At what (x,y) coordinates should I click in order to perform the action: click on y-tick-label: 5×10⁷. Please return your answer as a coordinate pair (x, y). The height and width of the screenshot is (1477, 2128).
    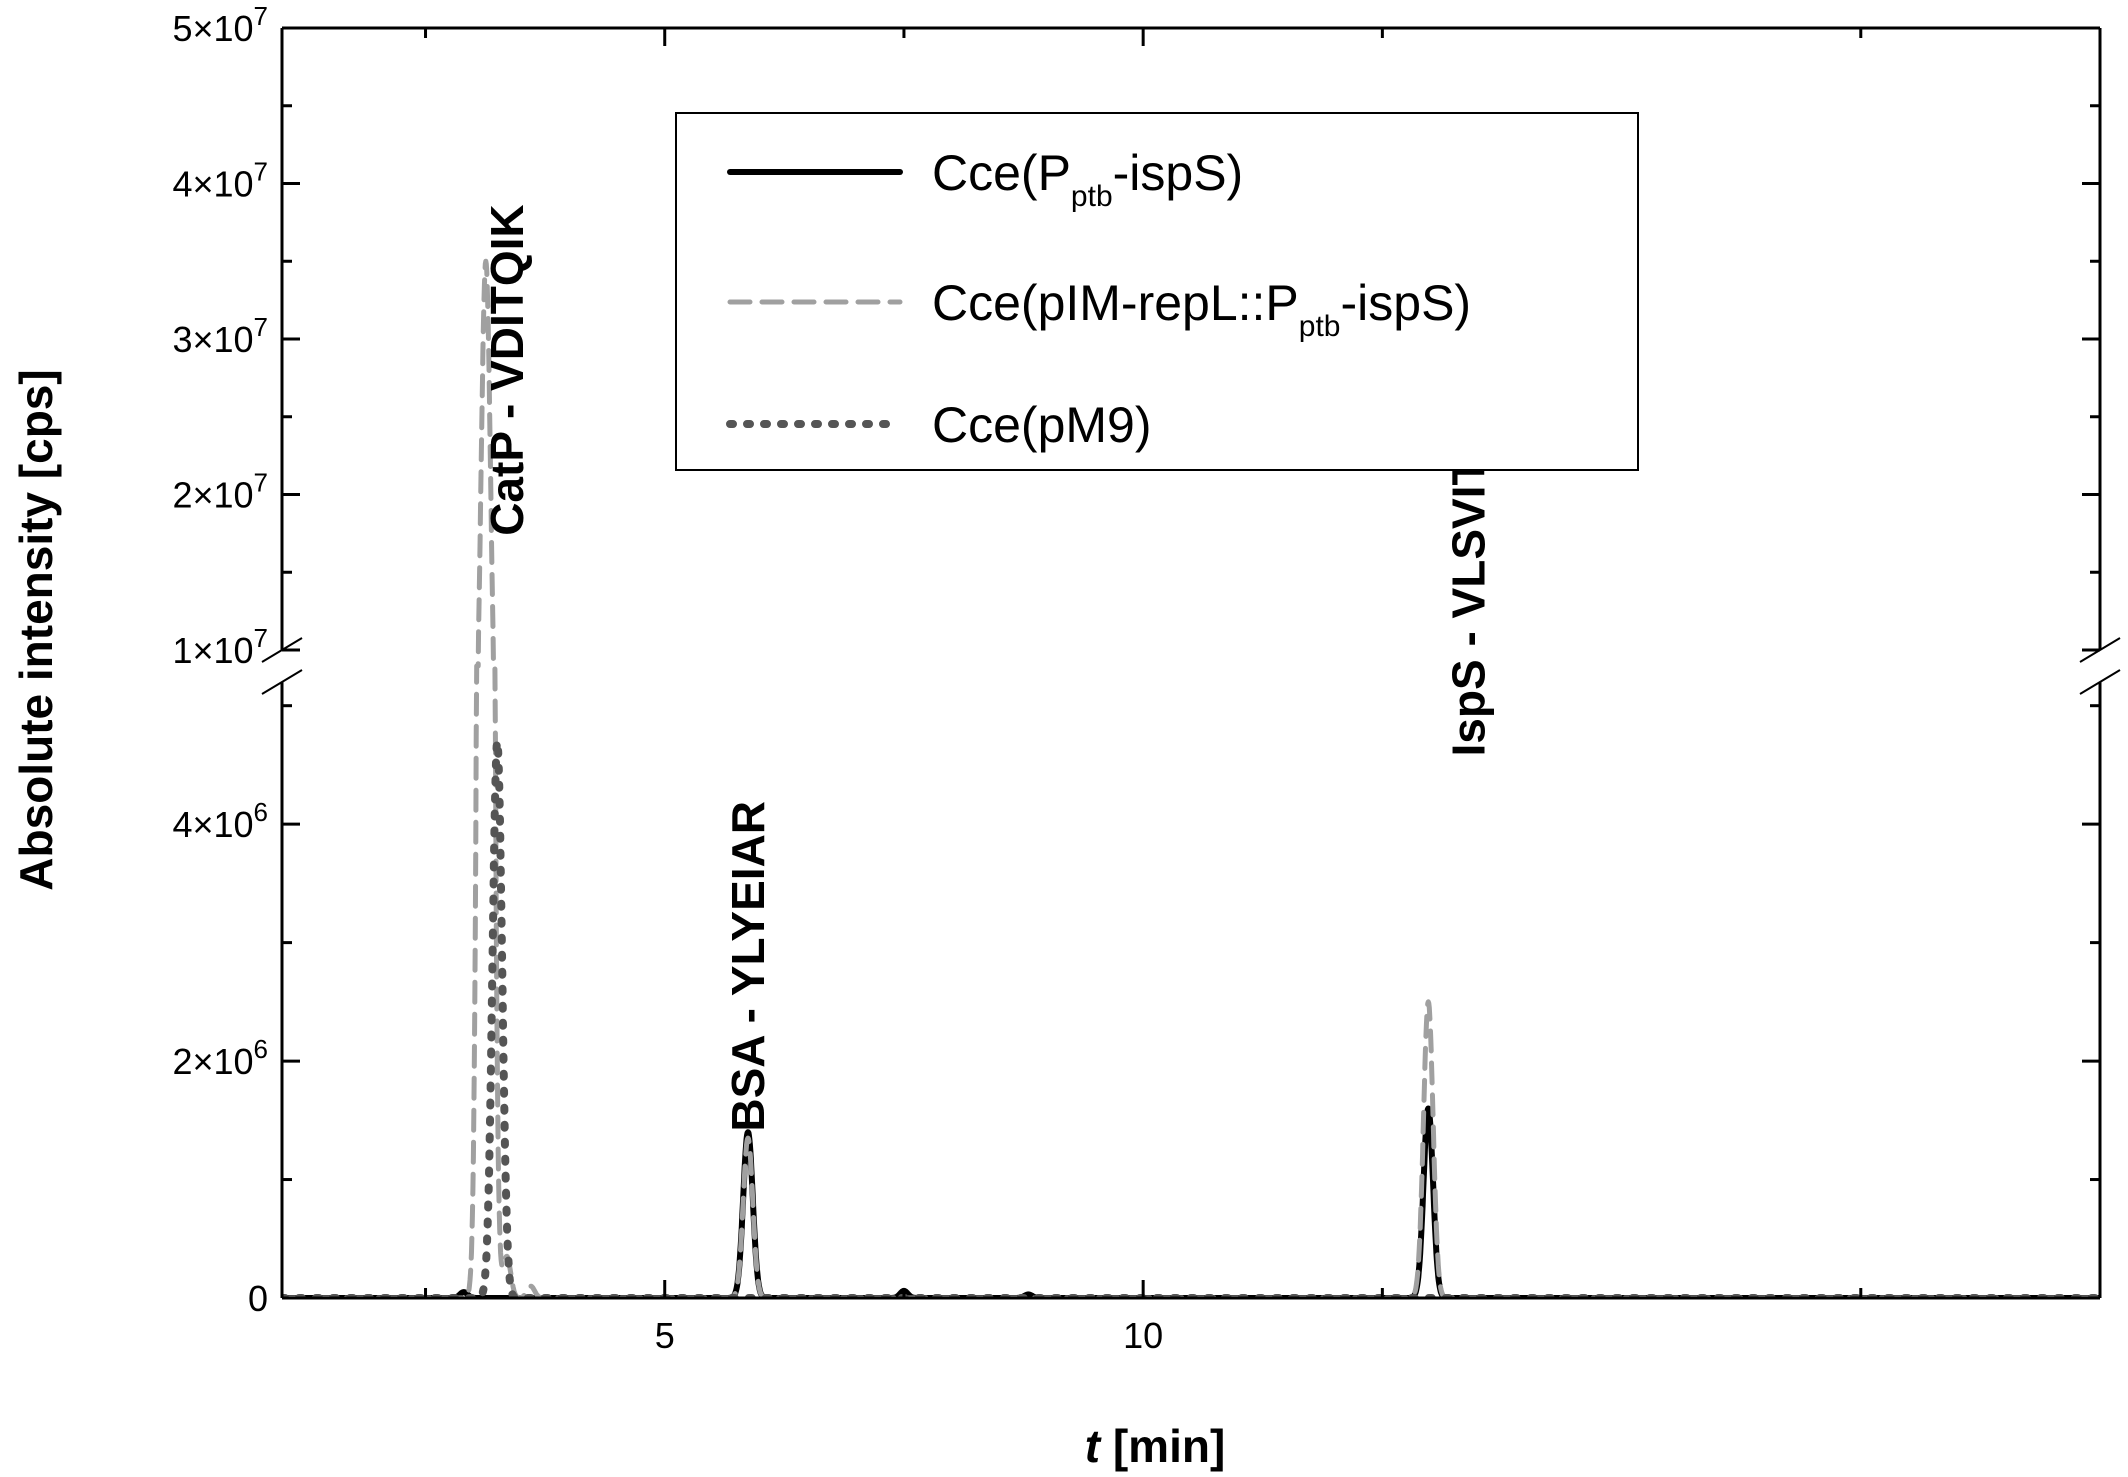
    Looking at the image, I should click on (220, 25).